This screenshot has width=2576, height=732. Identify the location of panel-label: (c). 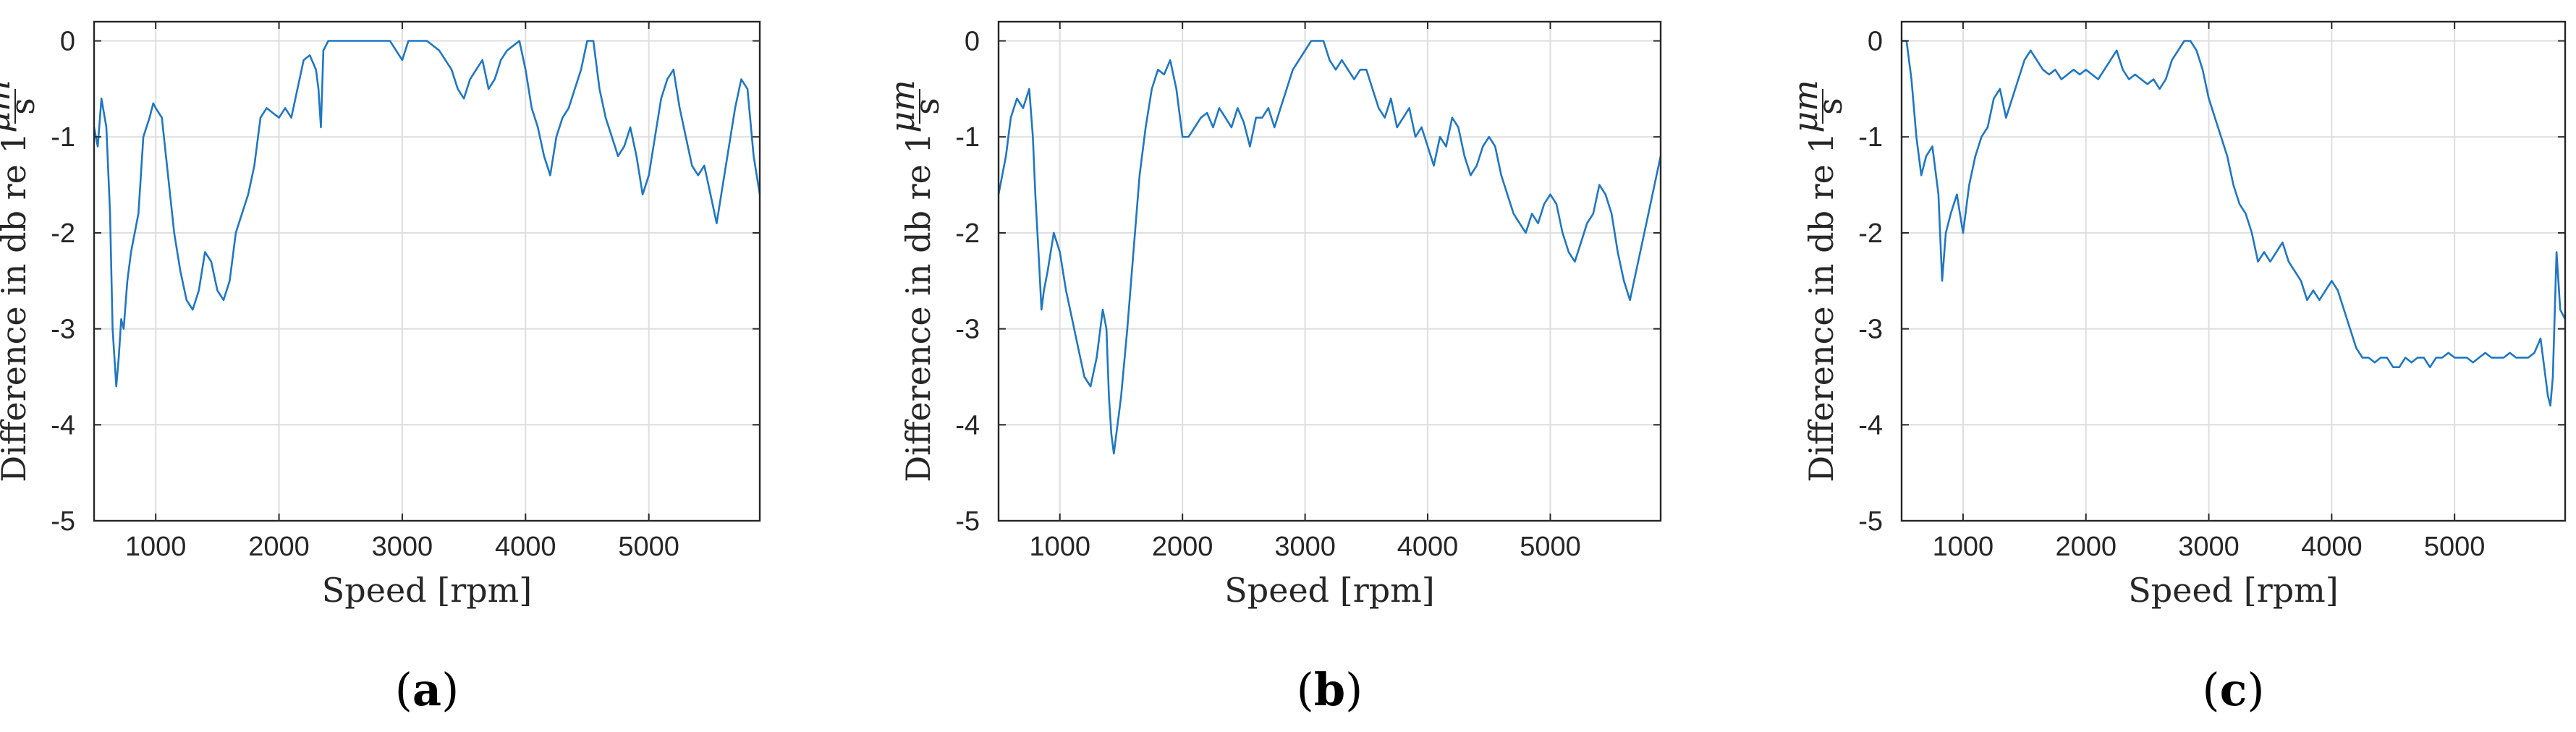
(2233, 689).